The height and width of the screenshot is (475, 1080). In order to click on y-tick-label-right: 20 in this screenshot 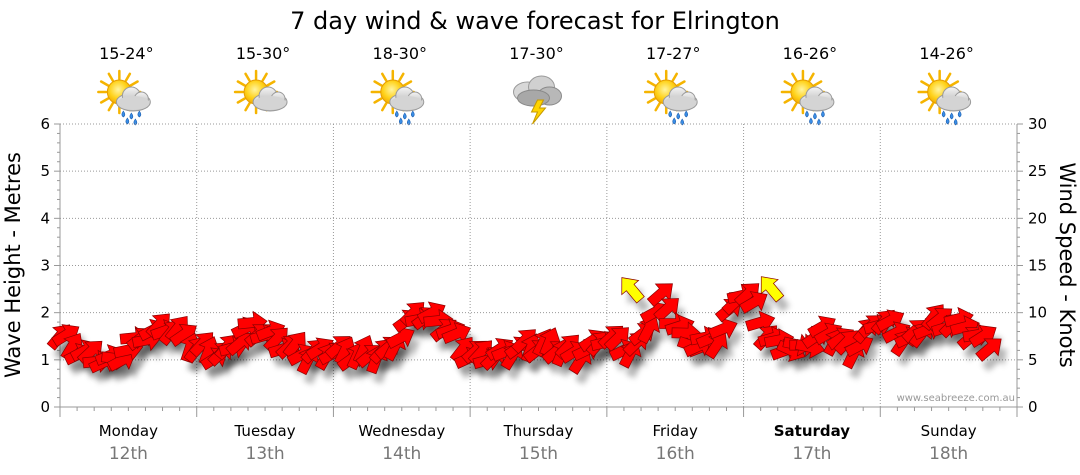, I will do `click(1037, 218)`.